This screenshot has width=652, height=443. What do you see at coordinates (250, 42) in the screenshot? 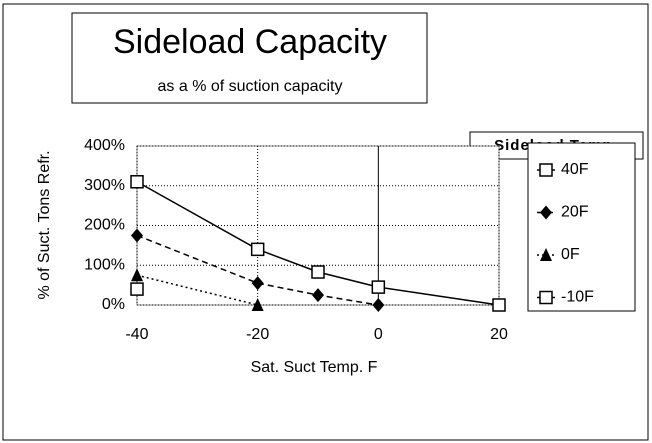
I see `chart-title: Sideload Capacity` at bounding box center [250, 42].